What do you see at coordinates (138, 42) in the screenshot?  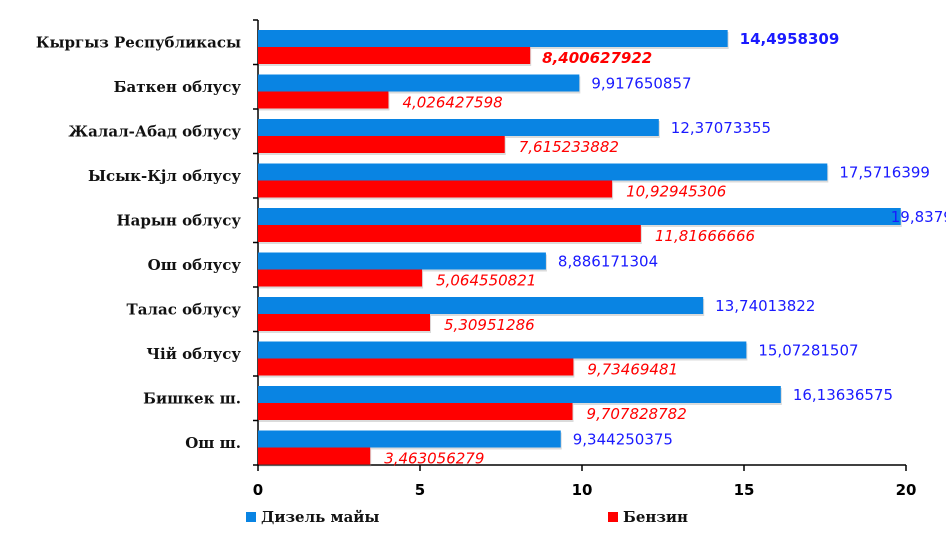 I see `category-label: Кыргыз Республикасы` at bounding box center [138, 42].